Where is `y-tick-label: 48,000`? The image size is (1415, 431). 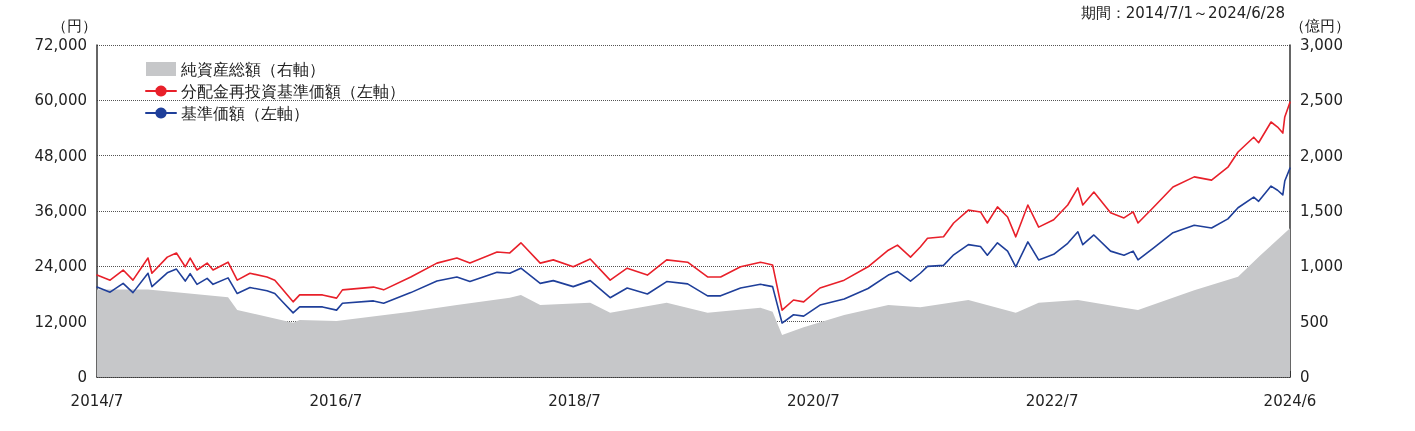 y-tick-label: 48,000 is located at coordinates (60, 155).